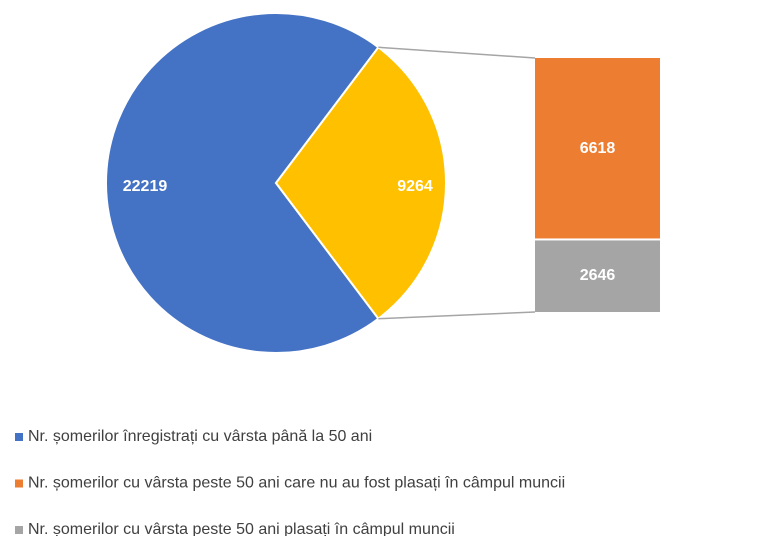 This screenshot has width=769, height=536. Describe the element at coordinates (145, 186) in the screenshot. I see `data-label: 22219` at that location.